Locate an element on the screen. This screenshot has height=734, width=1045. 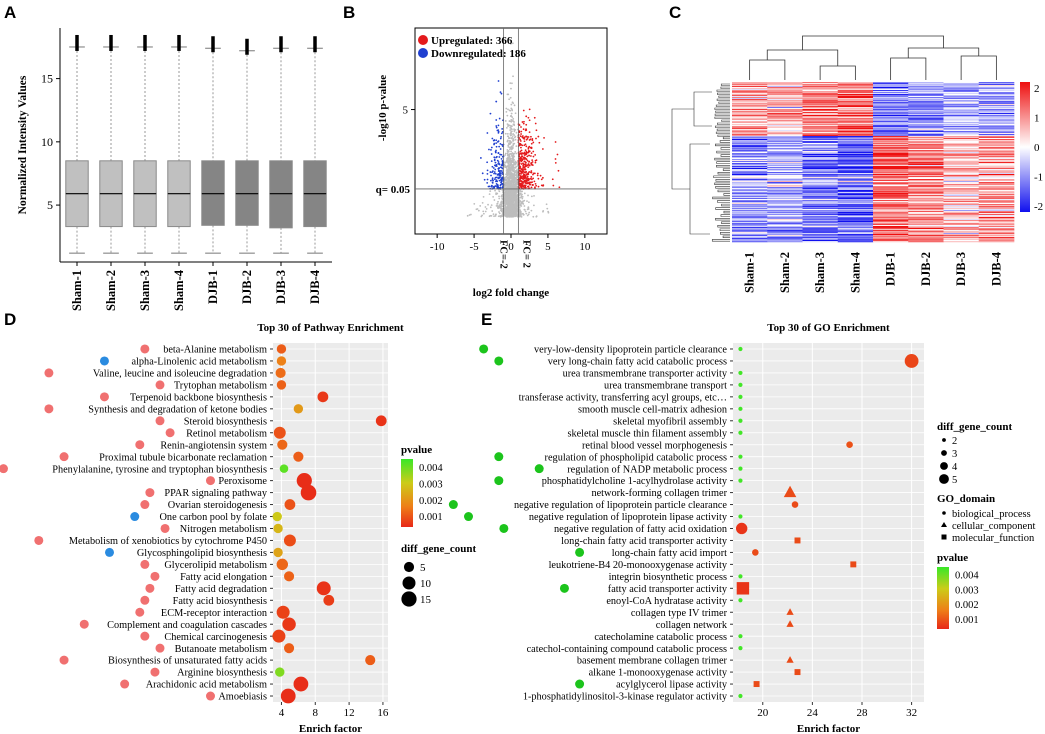
heatmap-column-label: DJB-4 is located at coordinates (996, 268).